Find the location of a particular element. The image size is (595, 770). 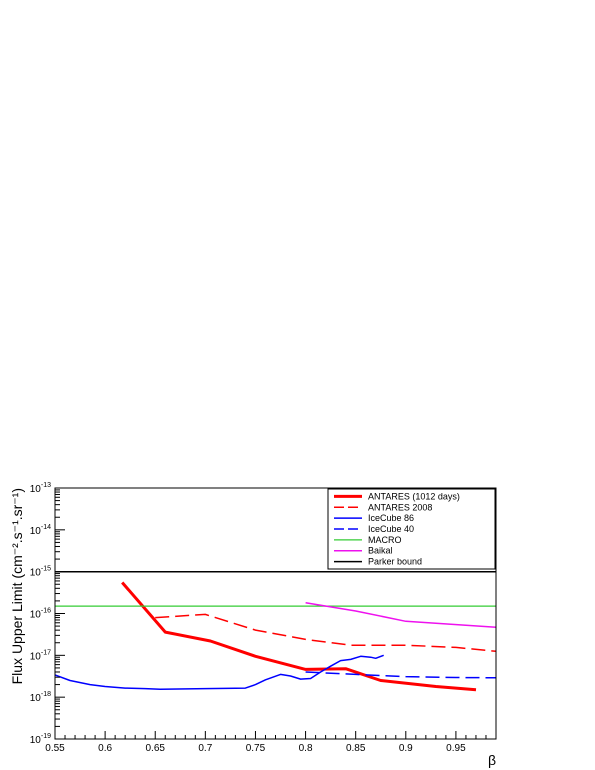

series-line-antares-1012-days is located at coordinates (299, 636).